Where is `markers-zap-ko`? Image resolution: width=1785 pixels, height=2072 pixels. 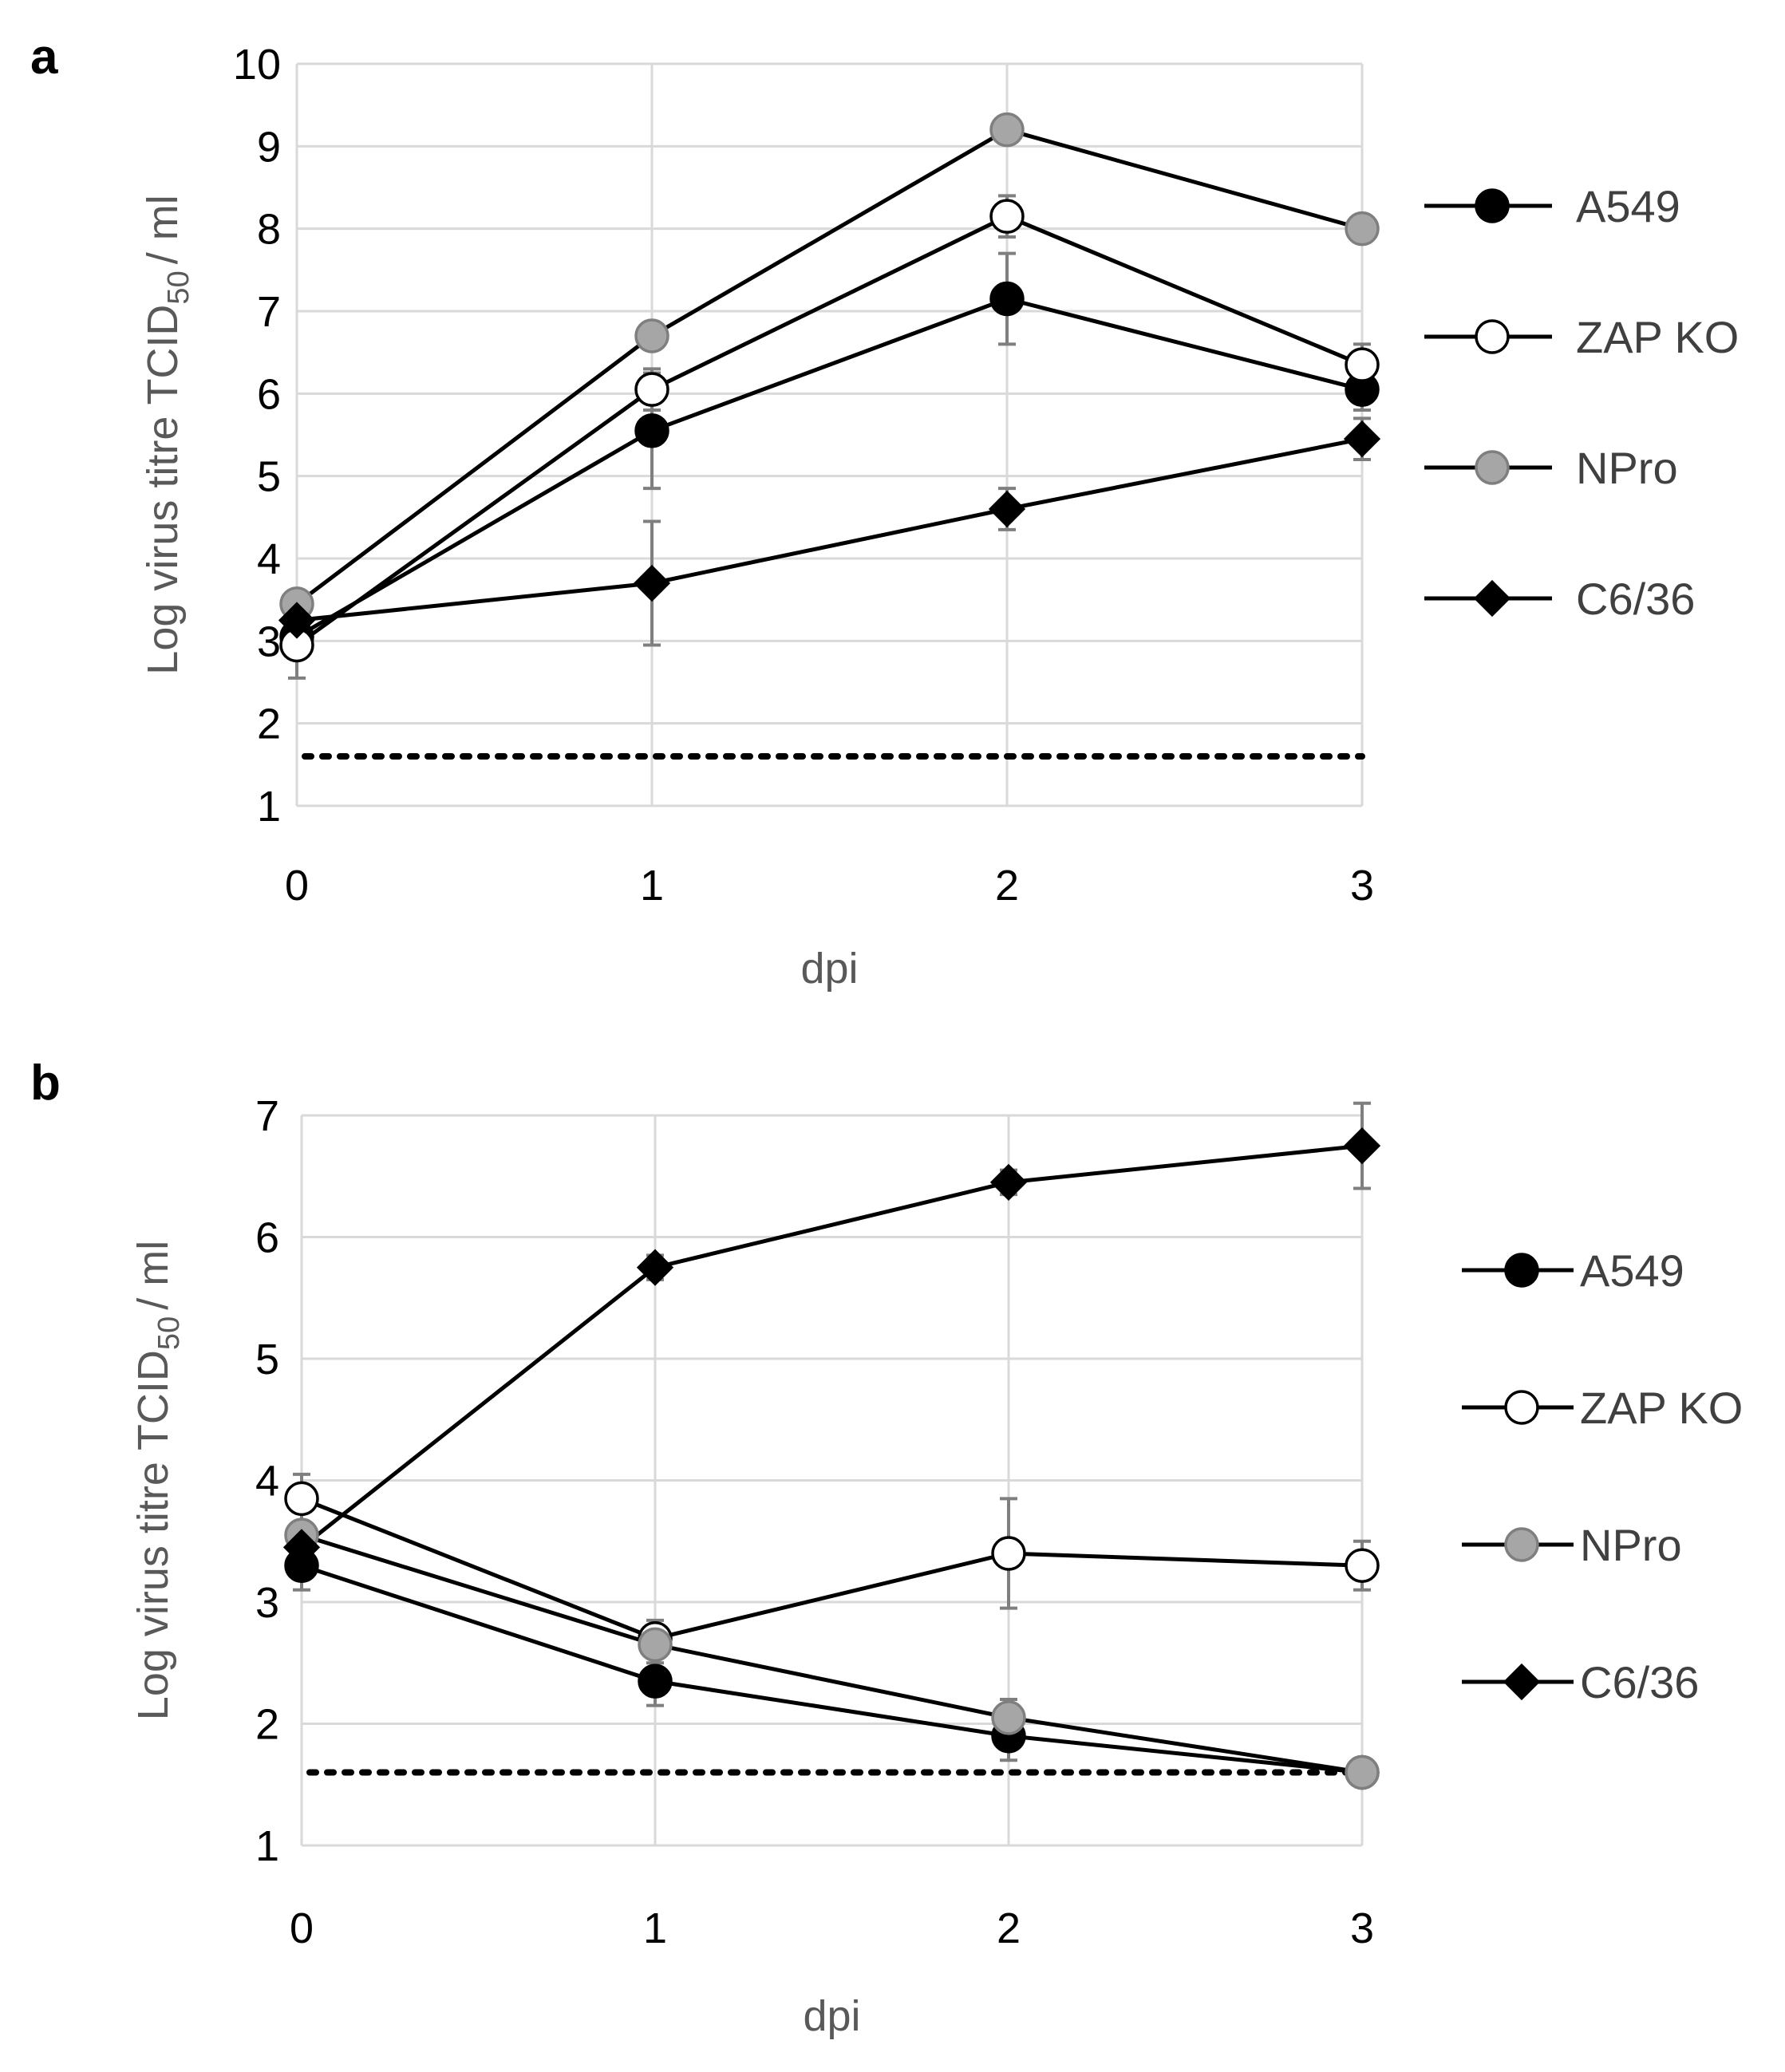 markers-zap-ko is located at coordinates (832, 1568).